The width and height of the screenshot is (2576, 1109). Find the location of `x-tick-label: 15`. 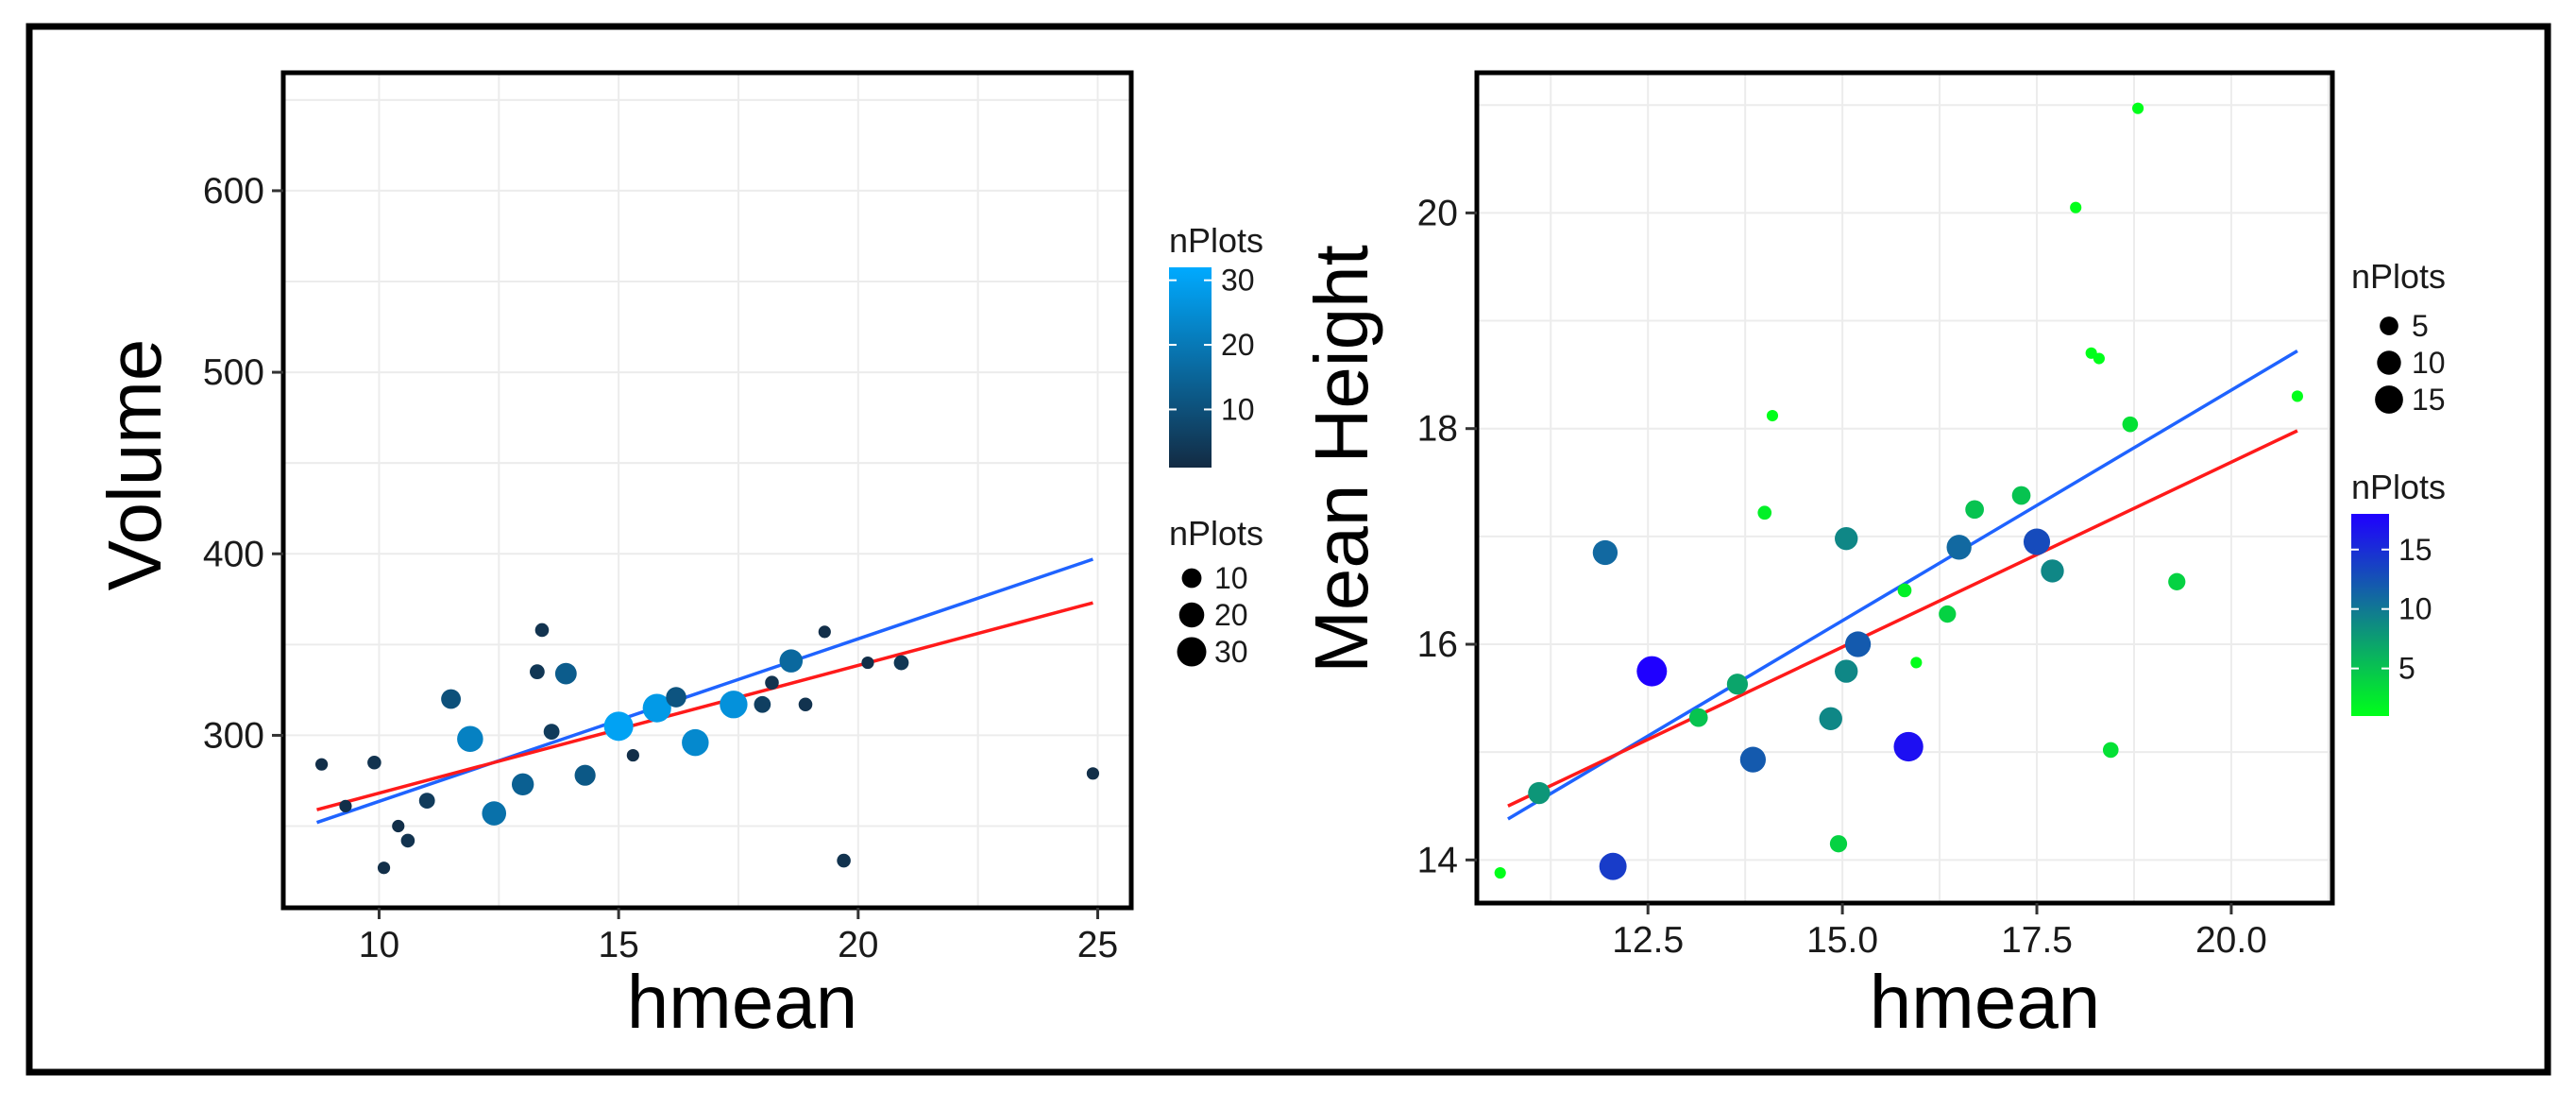

x-tick-label: 15 is located at coordinates (618, 945).